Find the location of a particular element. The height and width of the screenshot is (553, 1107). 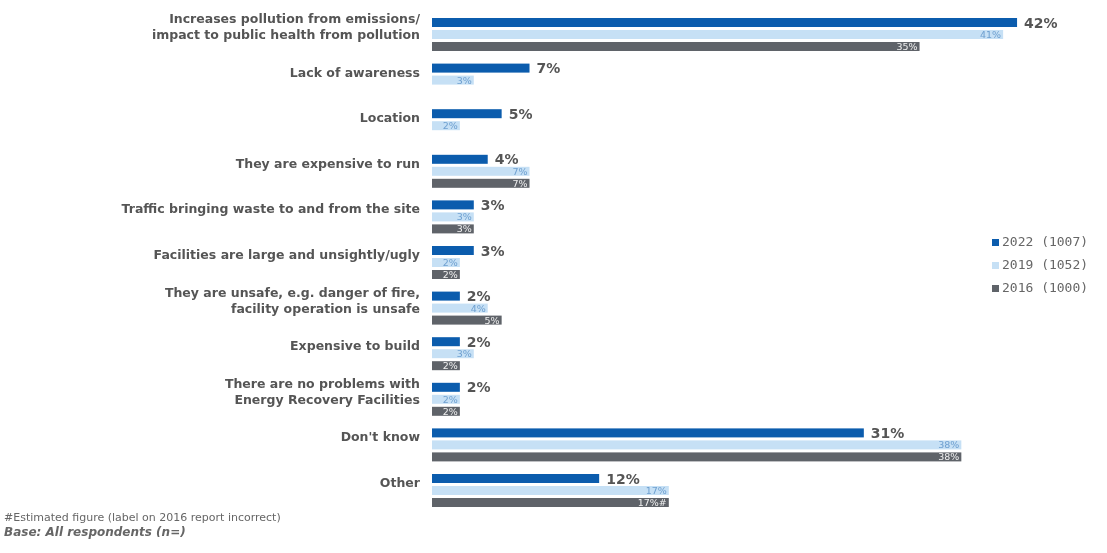

y-tick-label: There are no problems with Energy Recovery Facilities is located at coordinates (322, 391).